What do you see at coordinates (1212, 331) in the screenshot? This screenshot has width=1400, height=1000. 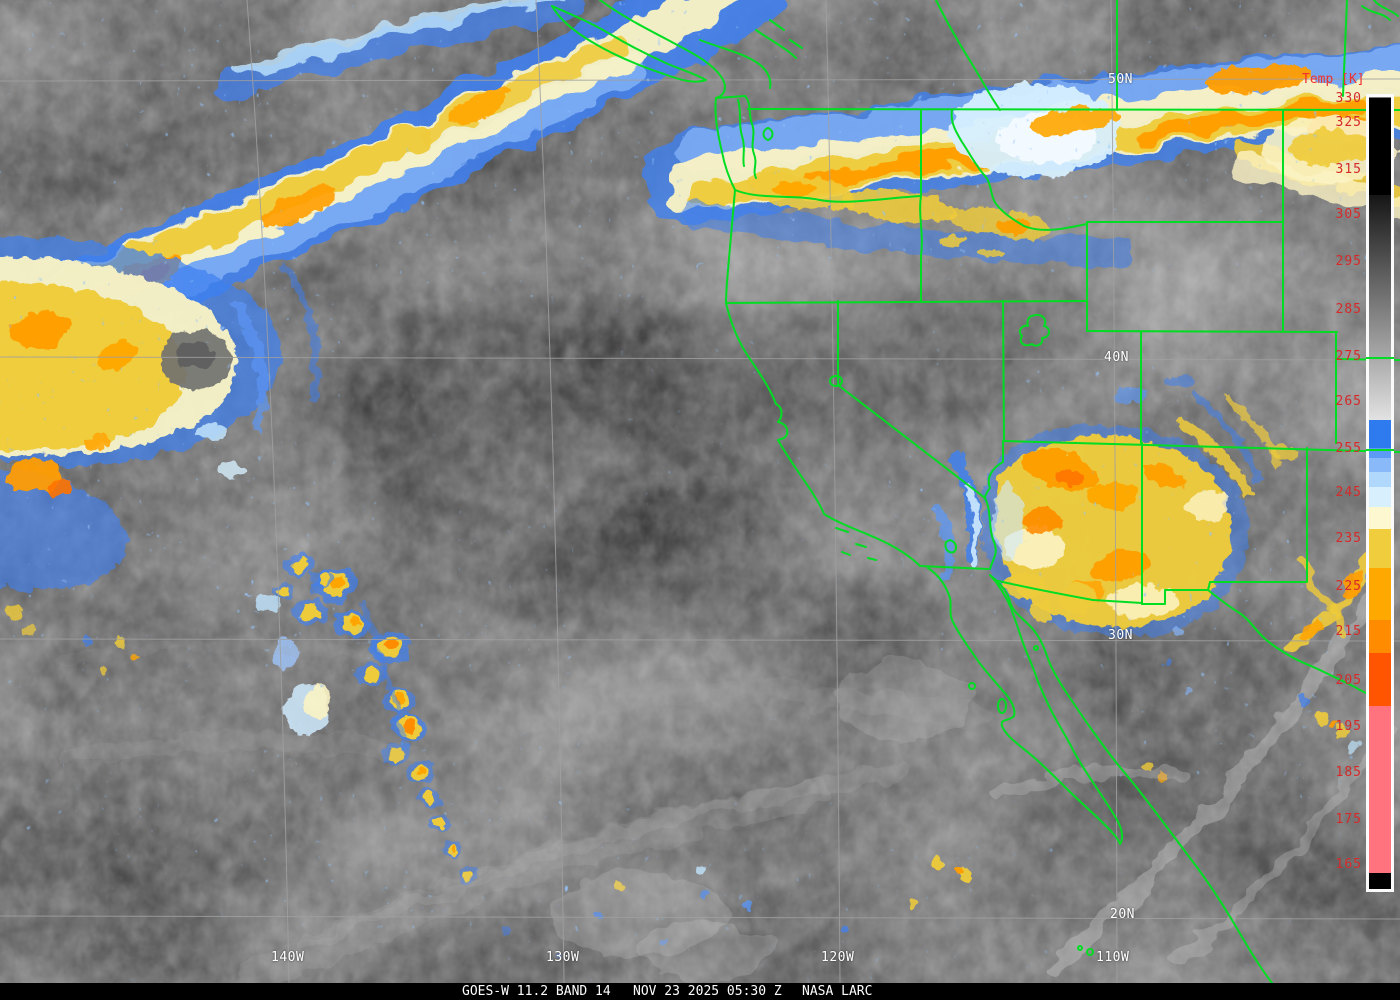 I see `border-41n` at bounding box center [1212, 331].